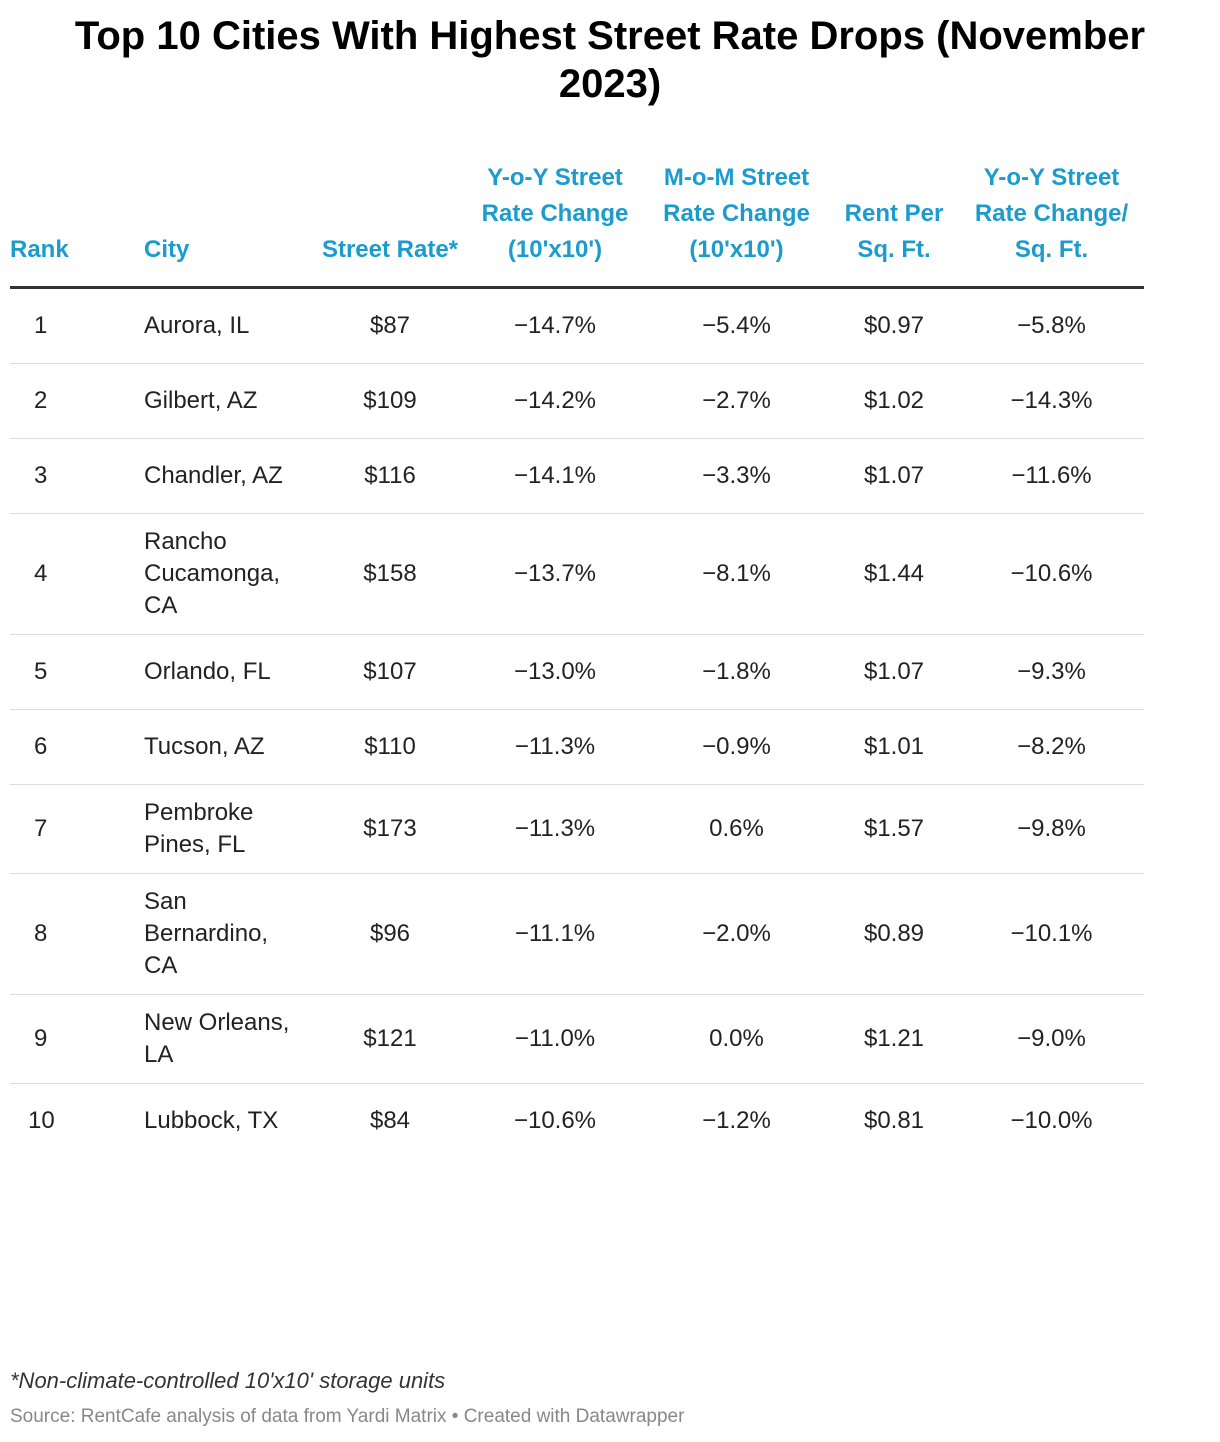  What do you see at coordinates (229, 574) in the screenshot?
I see `table-cell: Rancho Cucamonga, CA` at bounding box center [229, 574].